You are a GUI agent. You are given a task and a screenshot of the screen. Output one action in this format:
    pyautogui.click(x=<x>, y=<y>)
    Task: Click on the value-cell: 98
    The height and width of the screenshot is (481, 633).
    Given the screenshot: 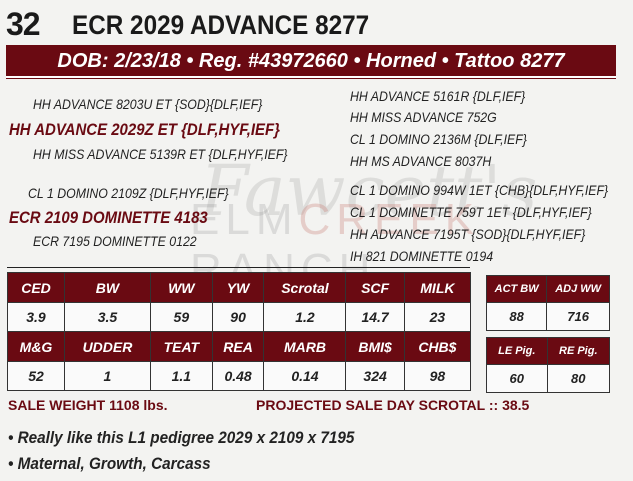 What is the action you would take?
    pyautogui.click(x=437, y=376)
    